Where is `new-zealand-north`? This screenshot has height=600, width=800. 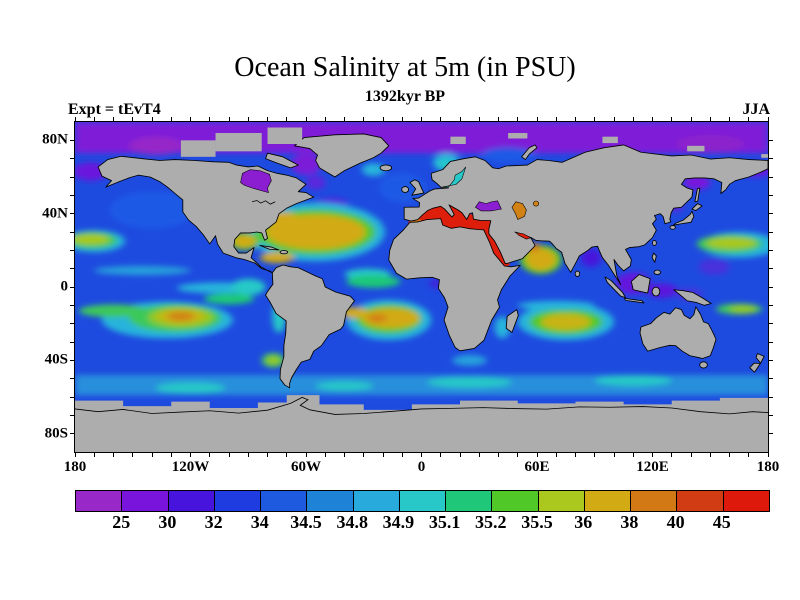 new-zealand-north is located at coordinates (760, 358).